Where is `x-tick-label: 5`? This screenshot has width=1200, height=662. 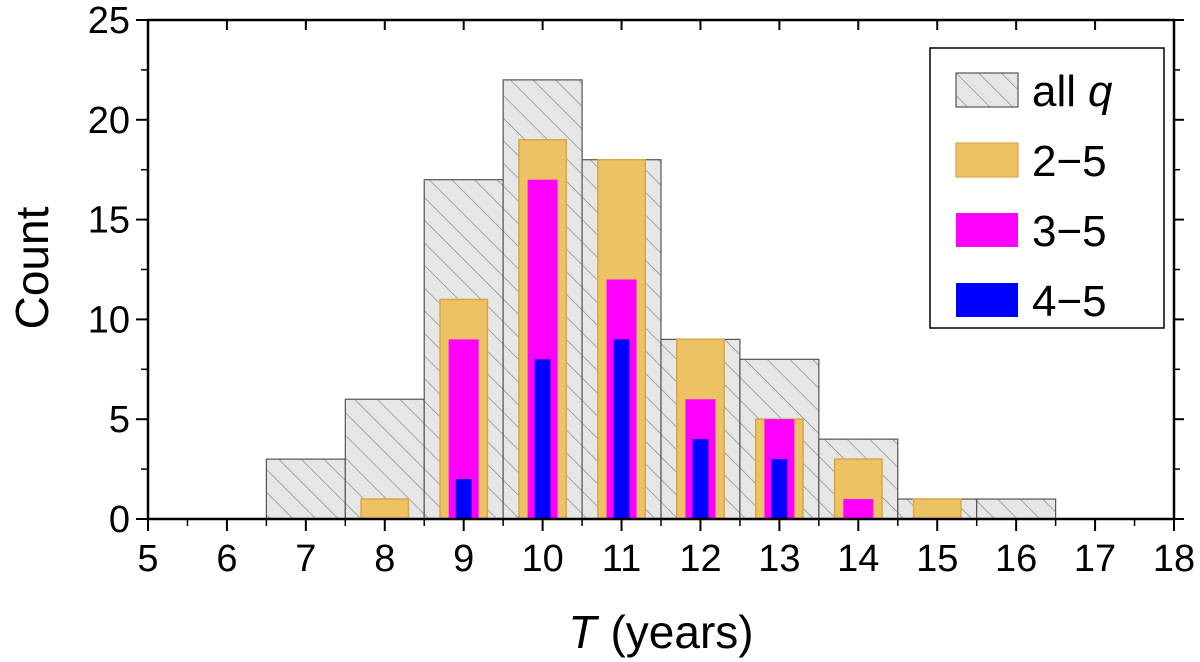
x-tick-label: 5 is located at coordinates (147, 559).